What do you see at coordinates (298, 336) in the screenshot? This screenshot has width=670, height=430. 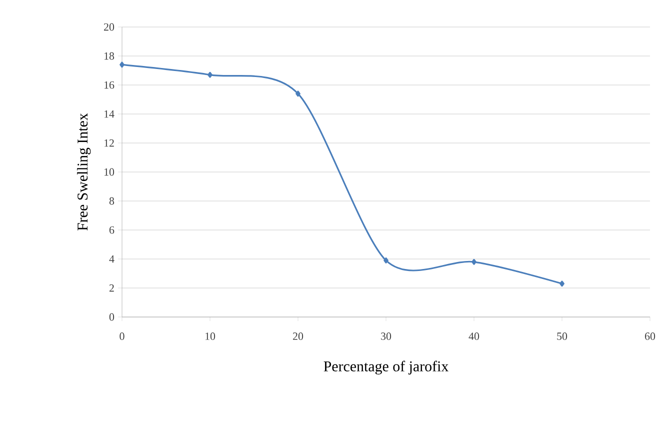 I see `x-tick-label: 20` at bounding box center [298, 336].